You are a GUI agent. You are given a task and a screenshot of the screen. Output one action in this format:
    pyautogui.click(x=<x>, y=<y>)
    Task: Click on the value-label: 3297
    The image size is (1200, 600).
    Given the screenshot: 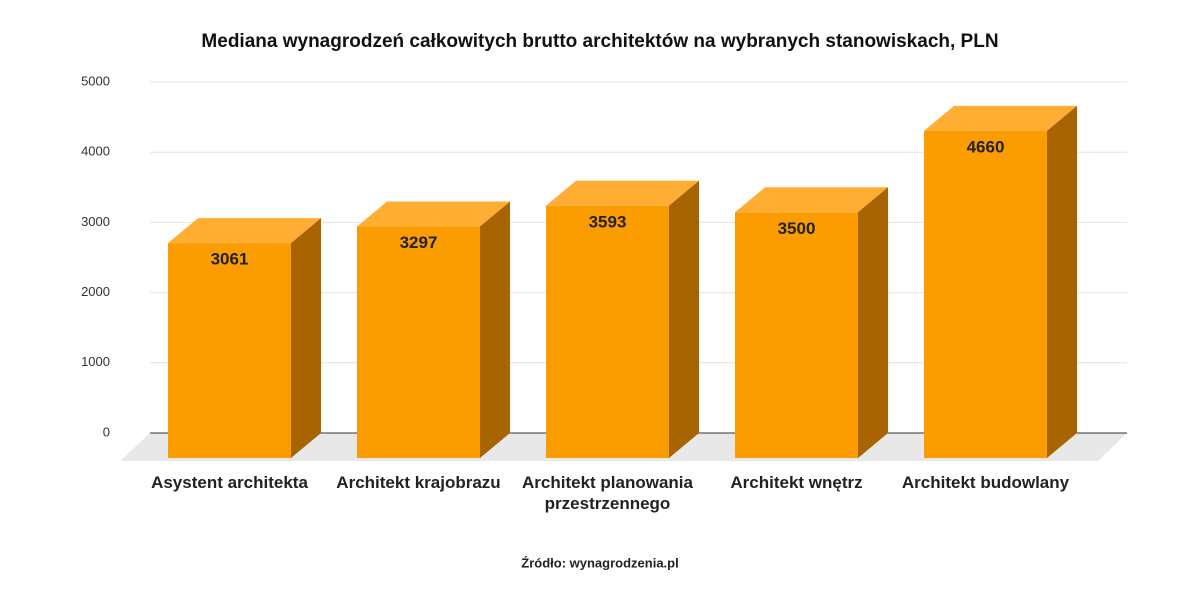 What is the action you would take?
    pyautogui.click(x=419, y=242)
    